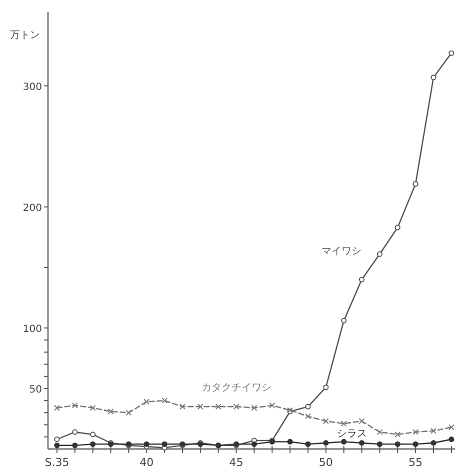 This screenshot has width=458, height=470. What do you see at coordinates (351, 434) in the screenshot?
I see `series-label: シラス` at bounding box center [351, 434].